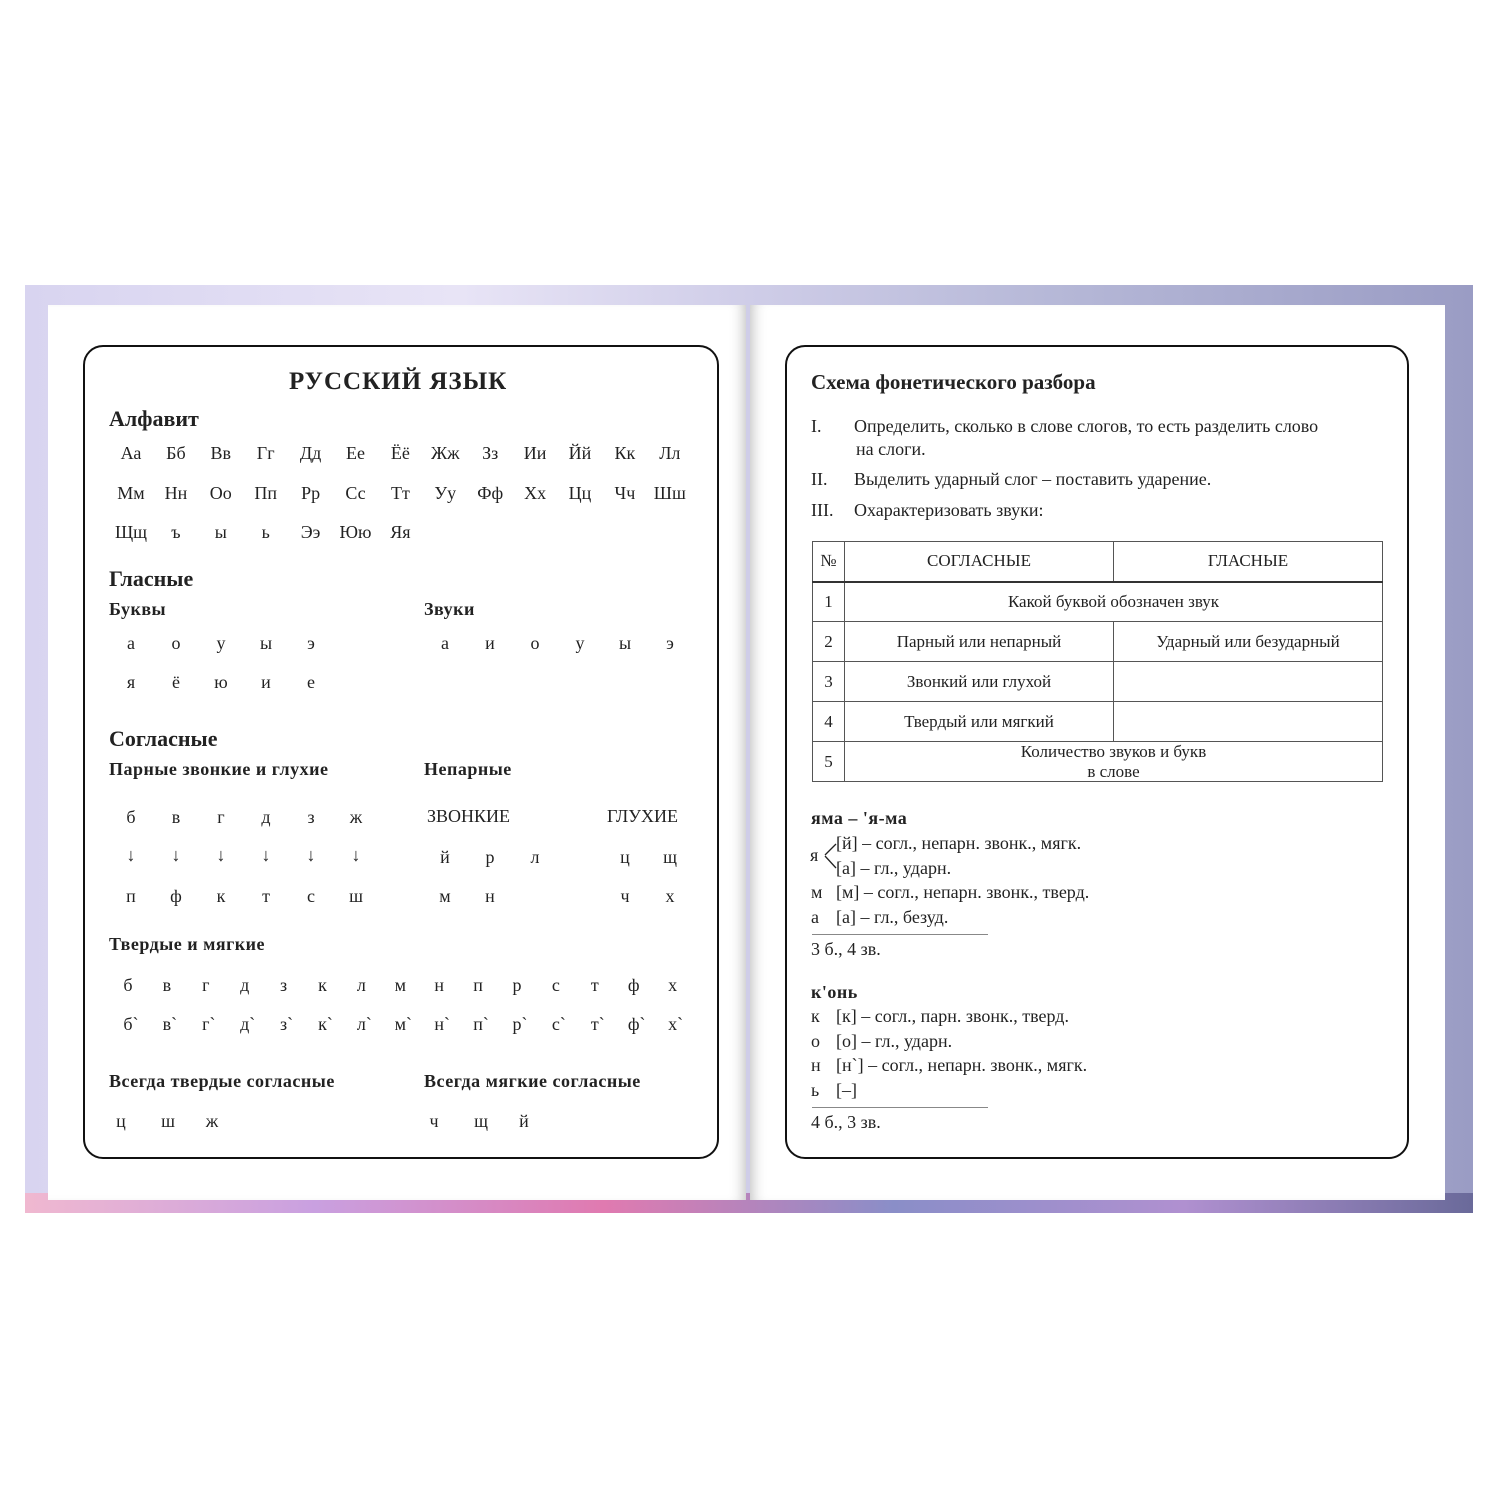 This screenshot has height=1500, width=1500. What do you see at coordinates (846, 1089) in the screenshot?
I see `sound-description: [–]` at bounding box center [846, 1089].